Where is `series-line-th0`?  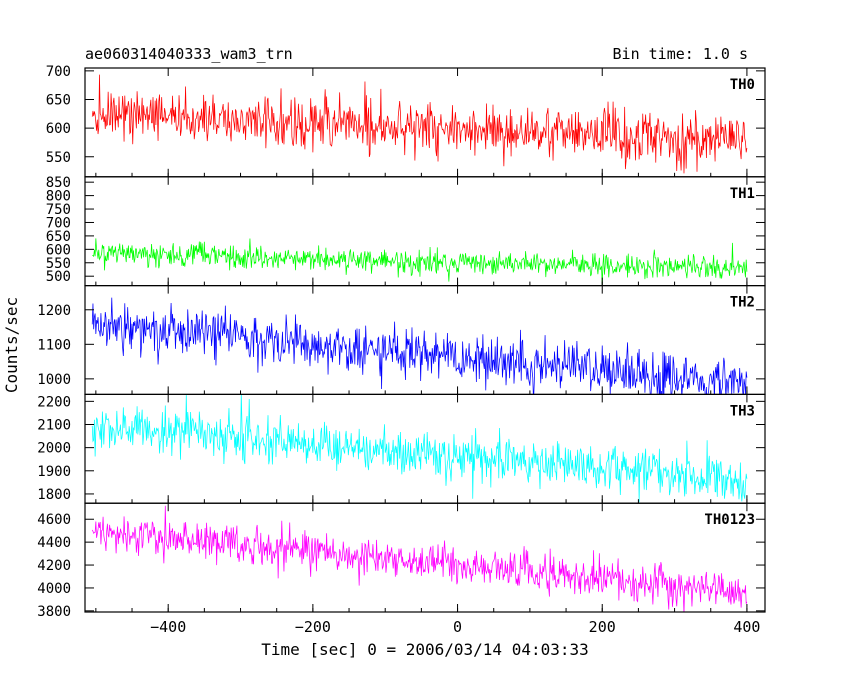 series-line-th0 is located at coordinates (419, 124).